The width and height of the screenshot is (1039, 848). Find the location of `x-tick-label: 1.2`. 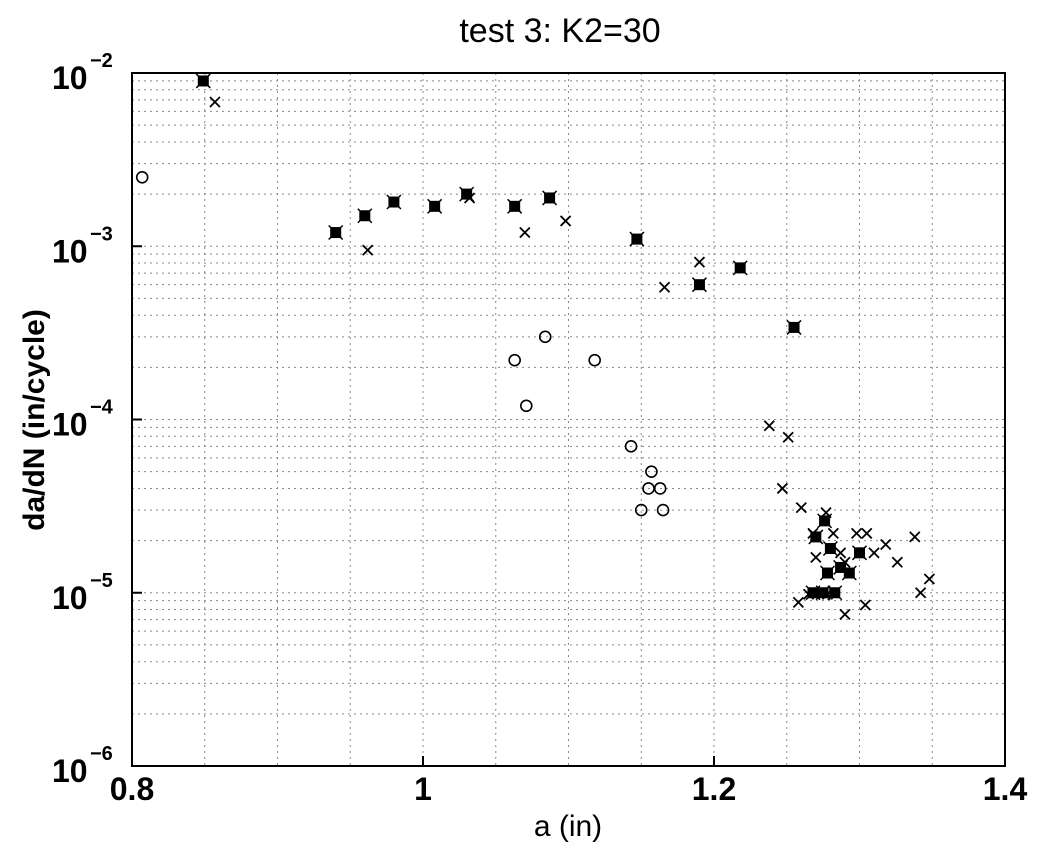

x-tick-label: 1.2 is located at coordinates (714, 789).